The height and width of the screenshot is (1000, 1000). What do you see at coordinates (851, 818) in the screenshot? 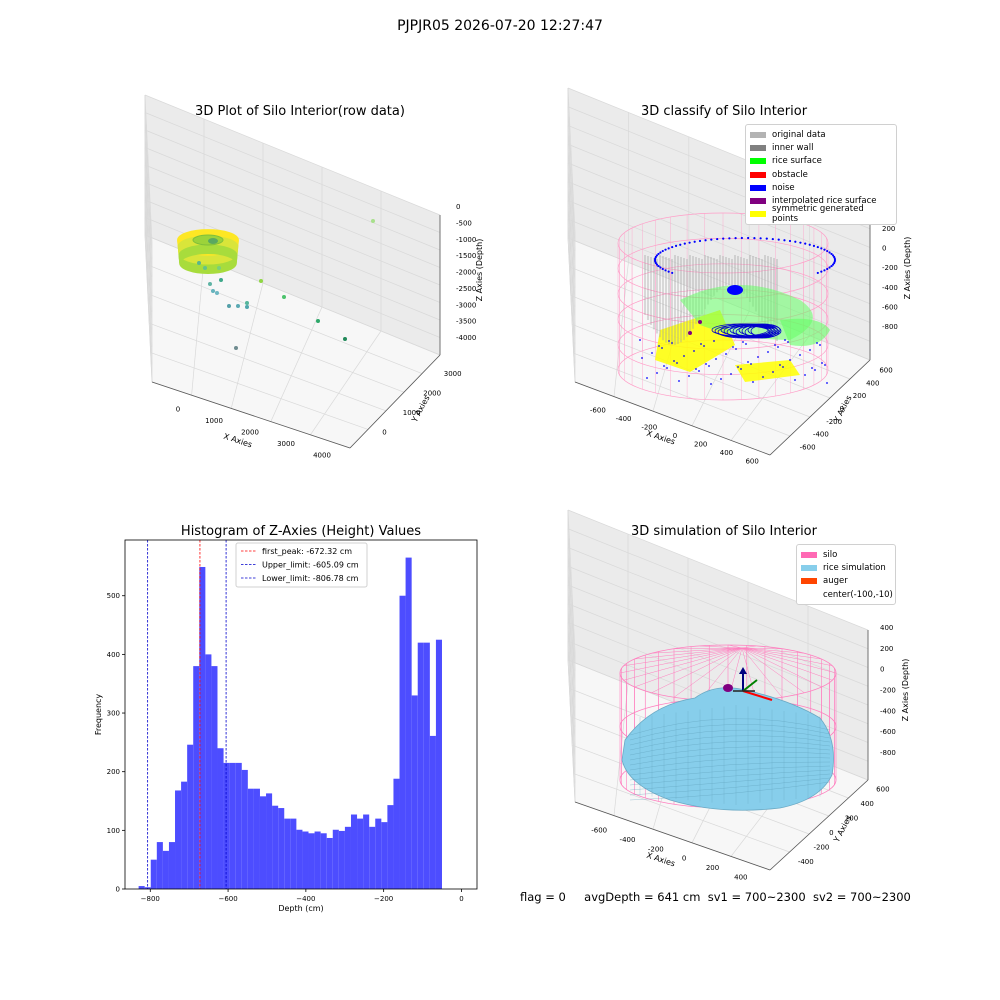
I see `p4-y-tick: 200` at bounding box center [851, 818].